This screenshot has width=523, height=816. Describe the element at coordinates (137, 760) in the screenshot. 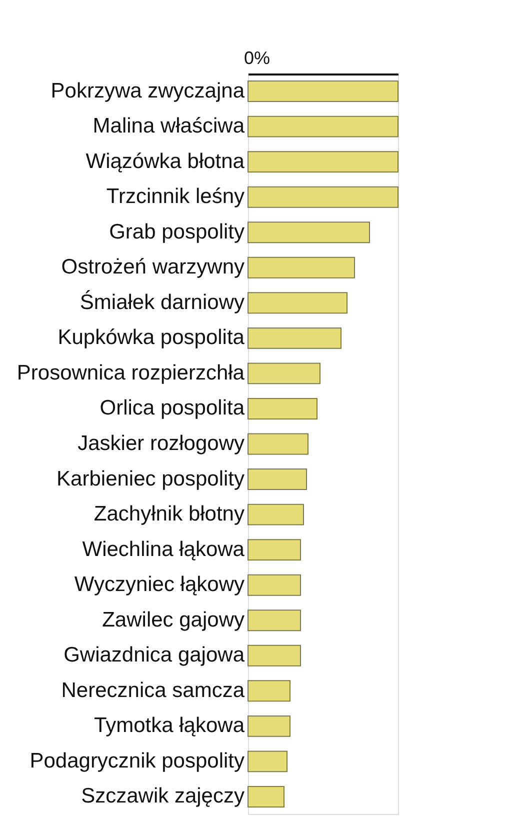

I see `y-tick-label: Podagrycznik pospolity` at that location.